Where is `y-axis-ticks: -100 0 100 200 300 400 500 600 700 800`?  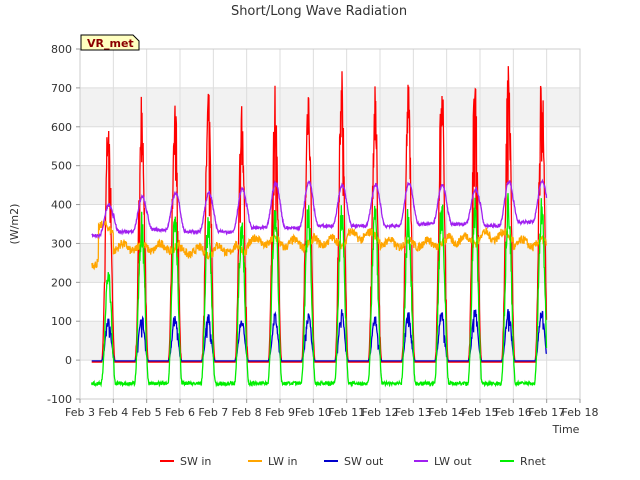 y-axis-ticks: -100 0 100 200 300 400 500 600 700 800 is located at coordinates (63, 224).